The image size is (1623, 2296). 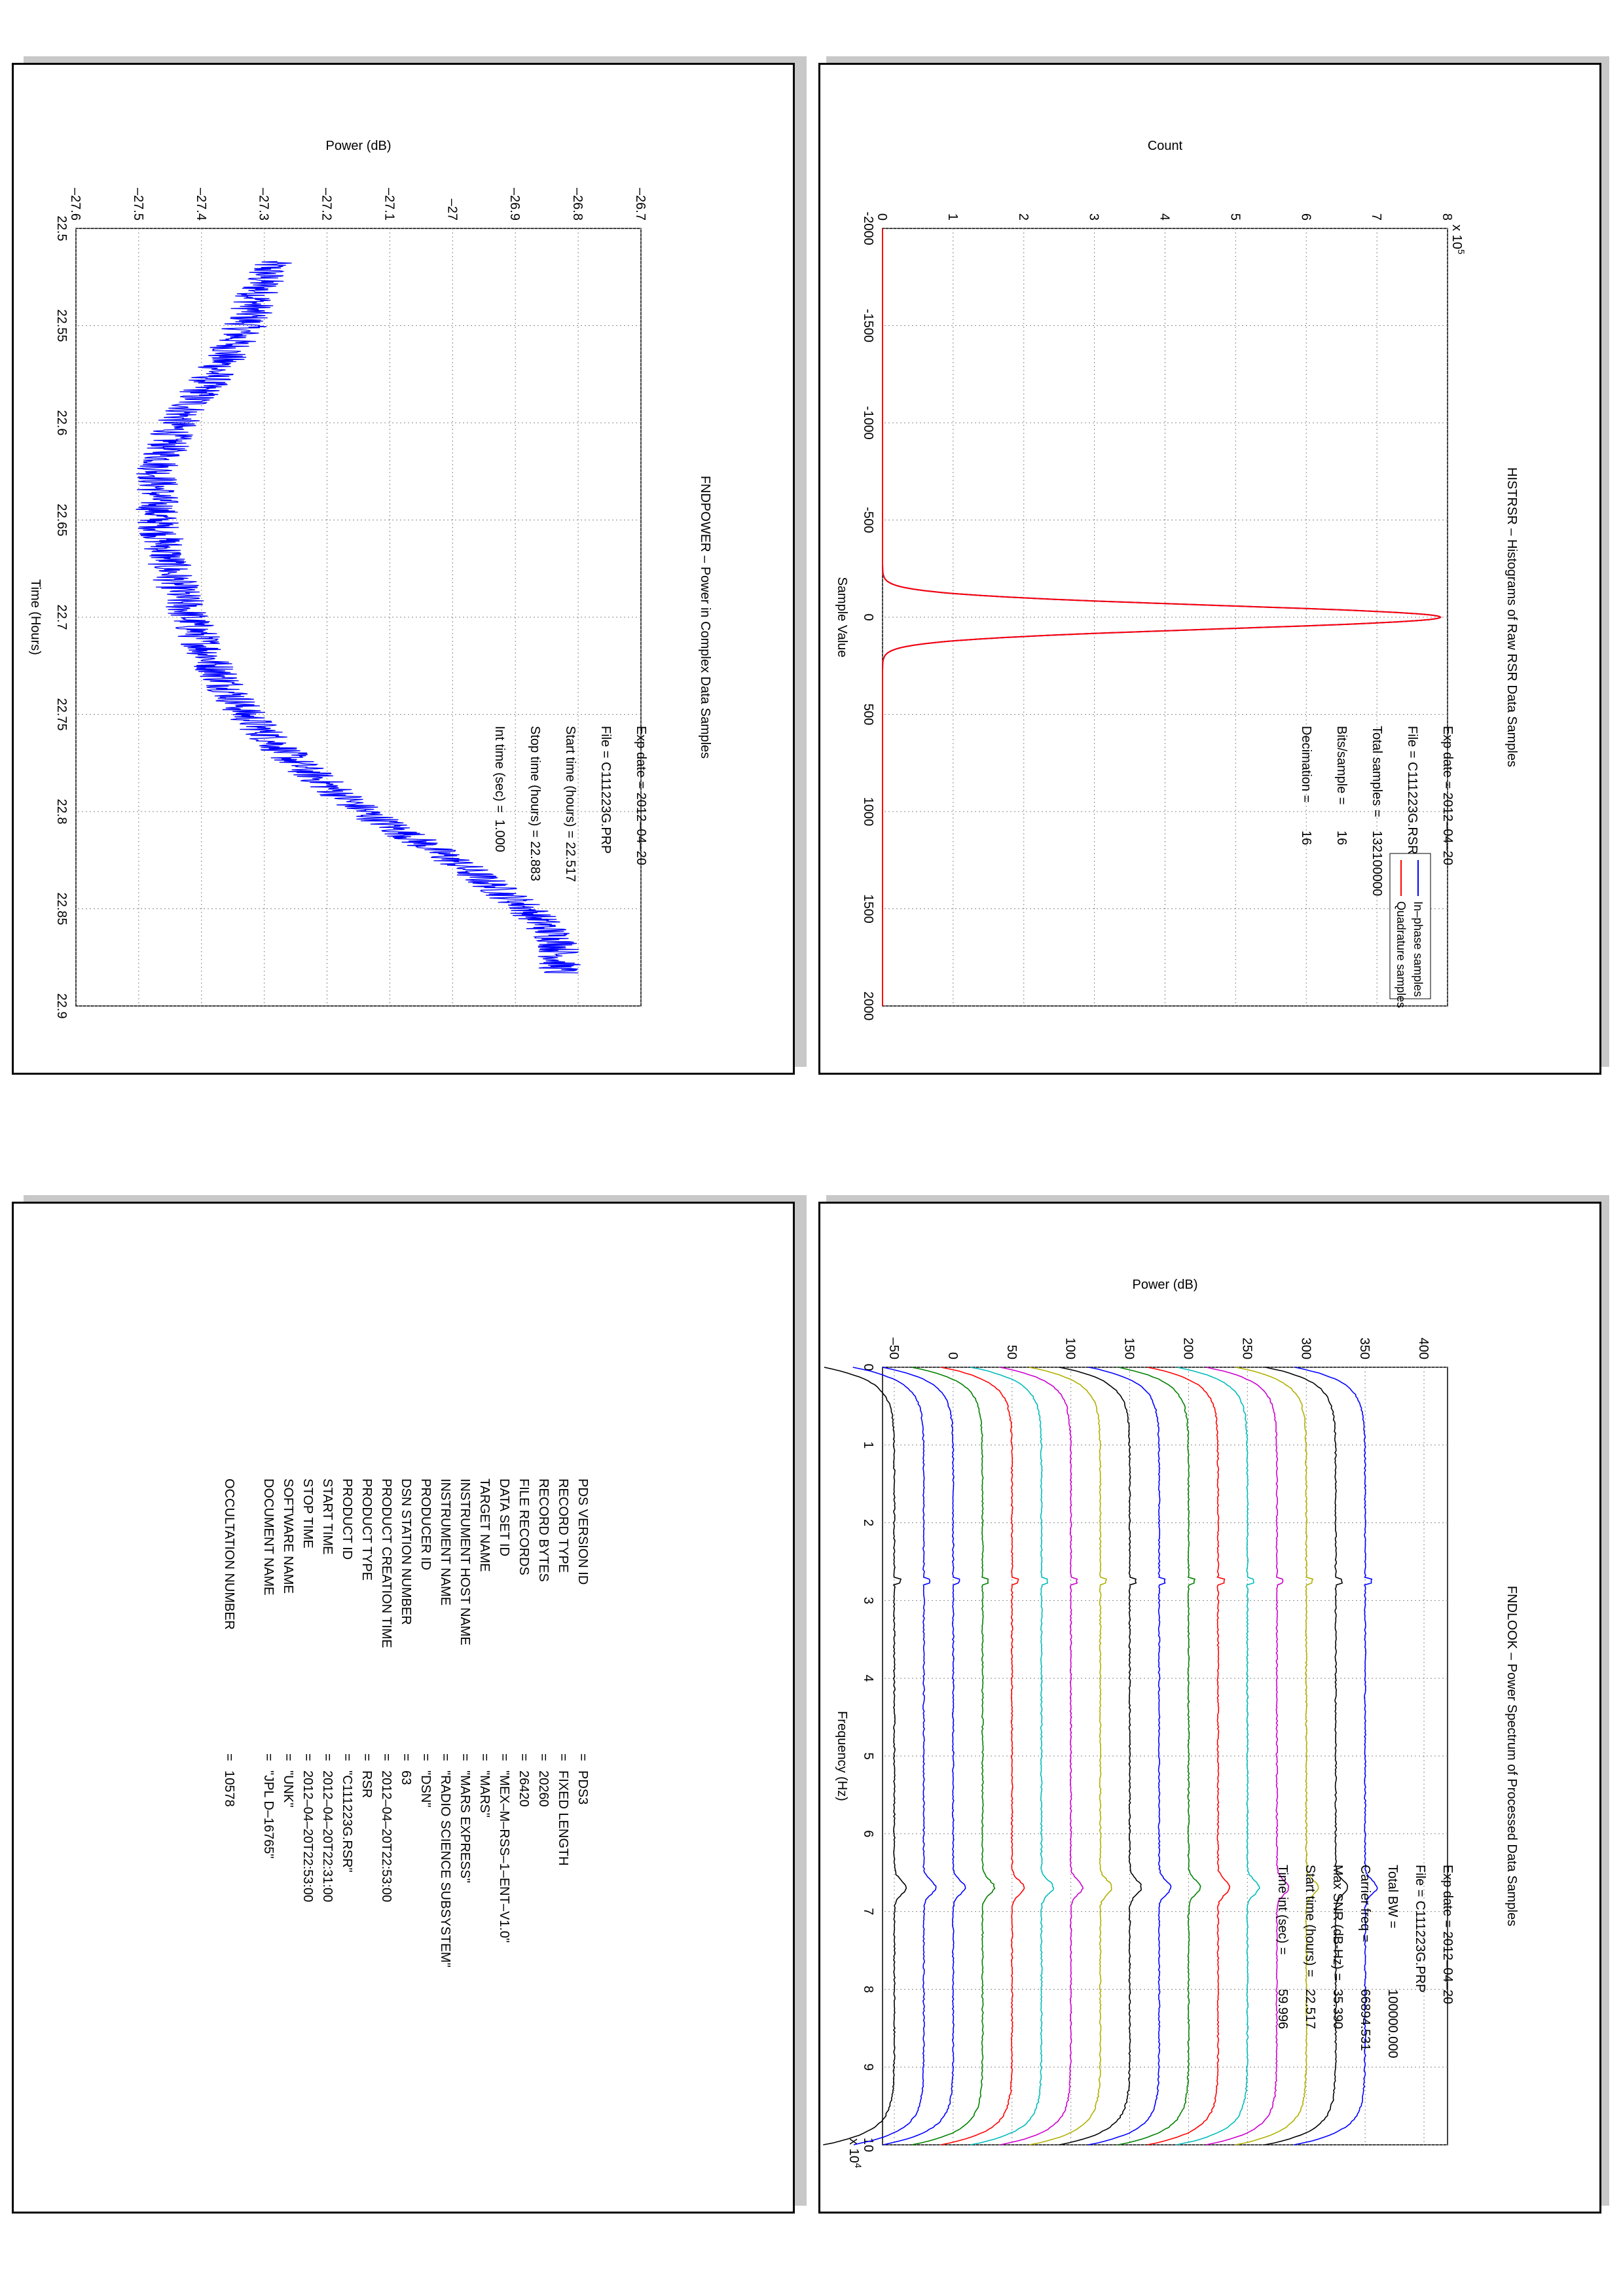 What do you see at coordinates (327, 1836) in the screenshot?
I see `pds-value: 2012–04–20T22:31:00` at bounding box center [327, 1836].